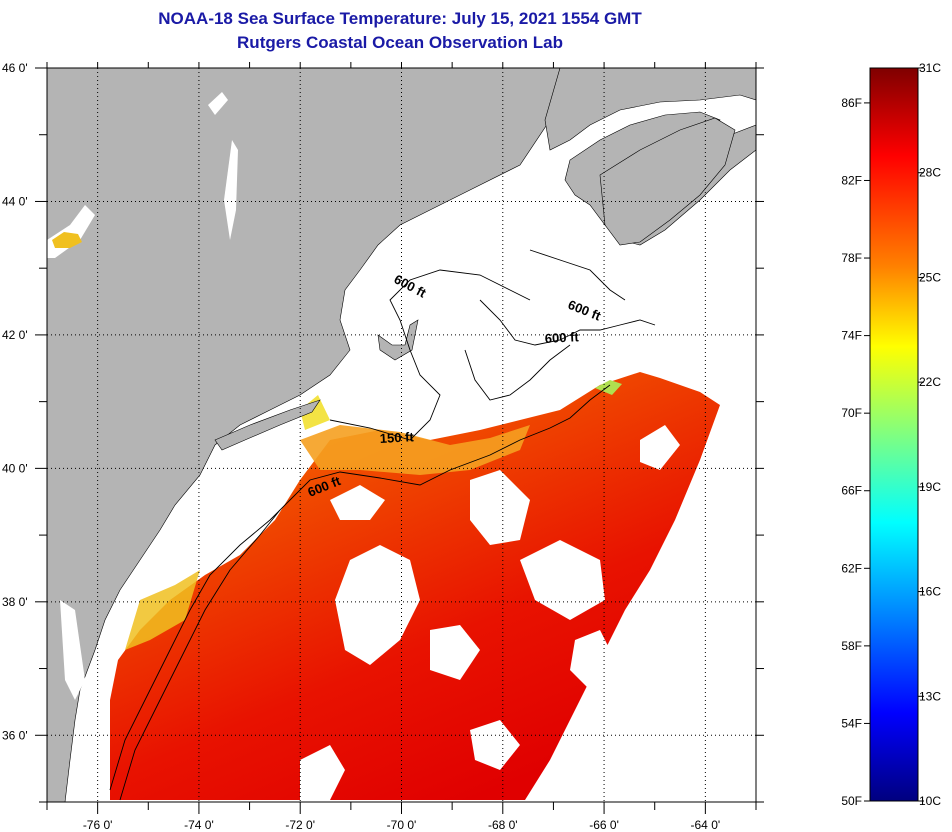 This screenshot has height=832, width=952. I want to click on colorbar-f-label: 58F, so click(851, 646).